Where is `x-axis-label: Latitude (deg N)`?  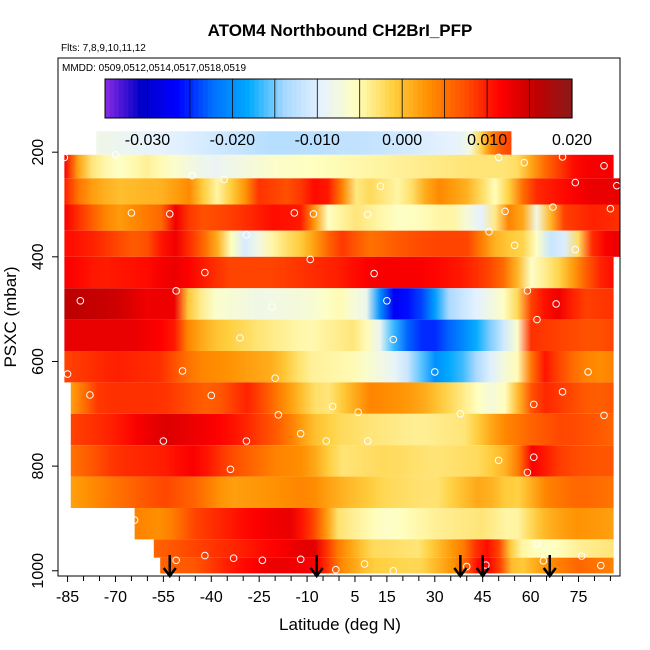 x-axis-label: Latitude (deg N) is located at coordinates (340, 624).